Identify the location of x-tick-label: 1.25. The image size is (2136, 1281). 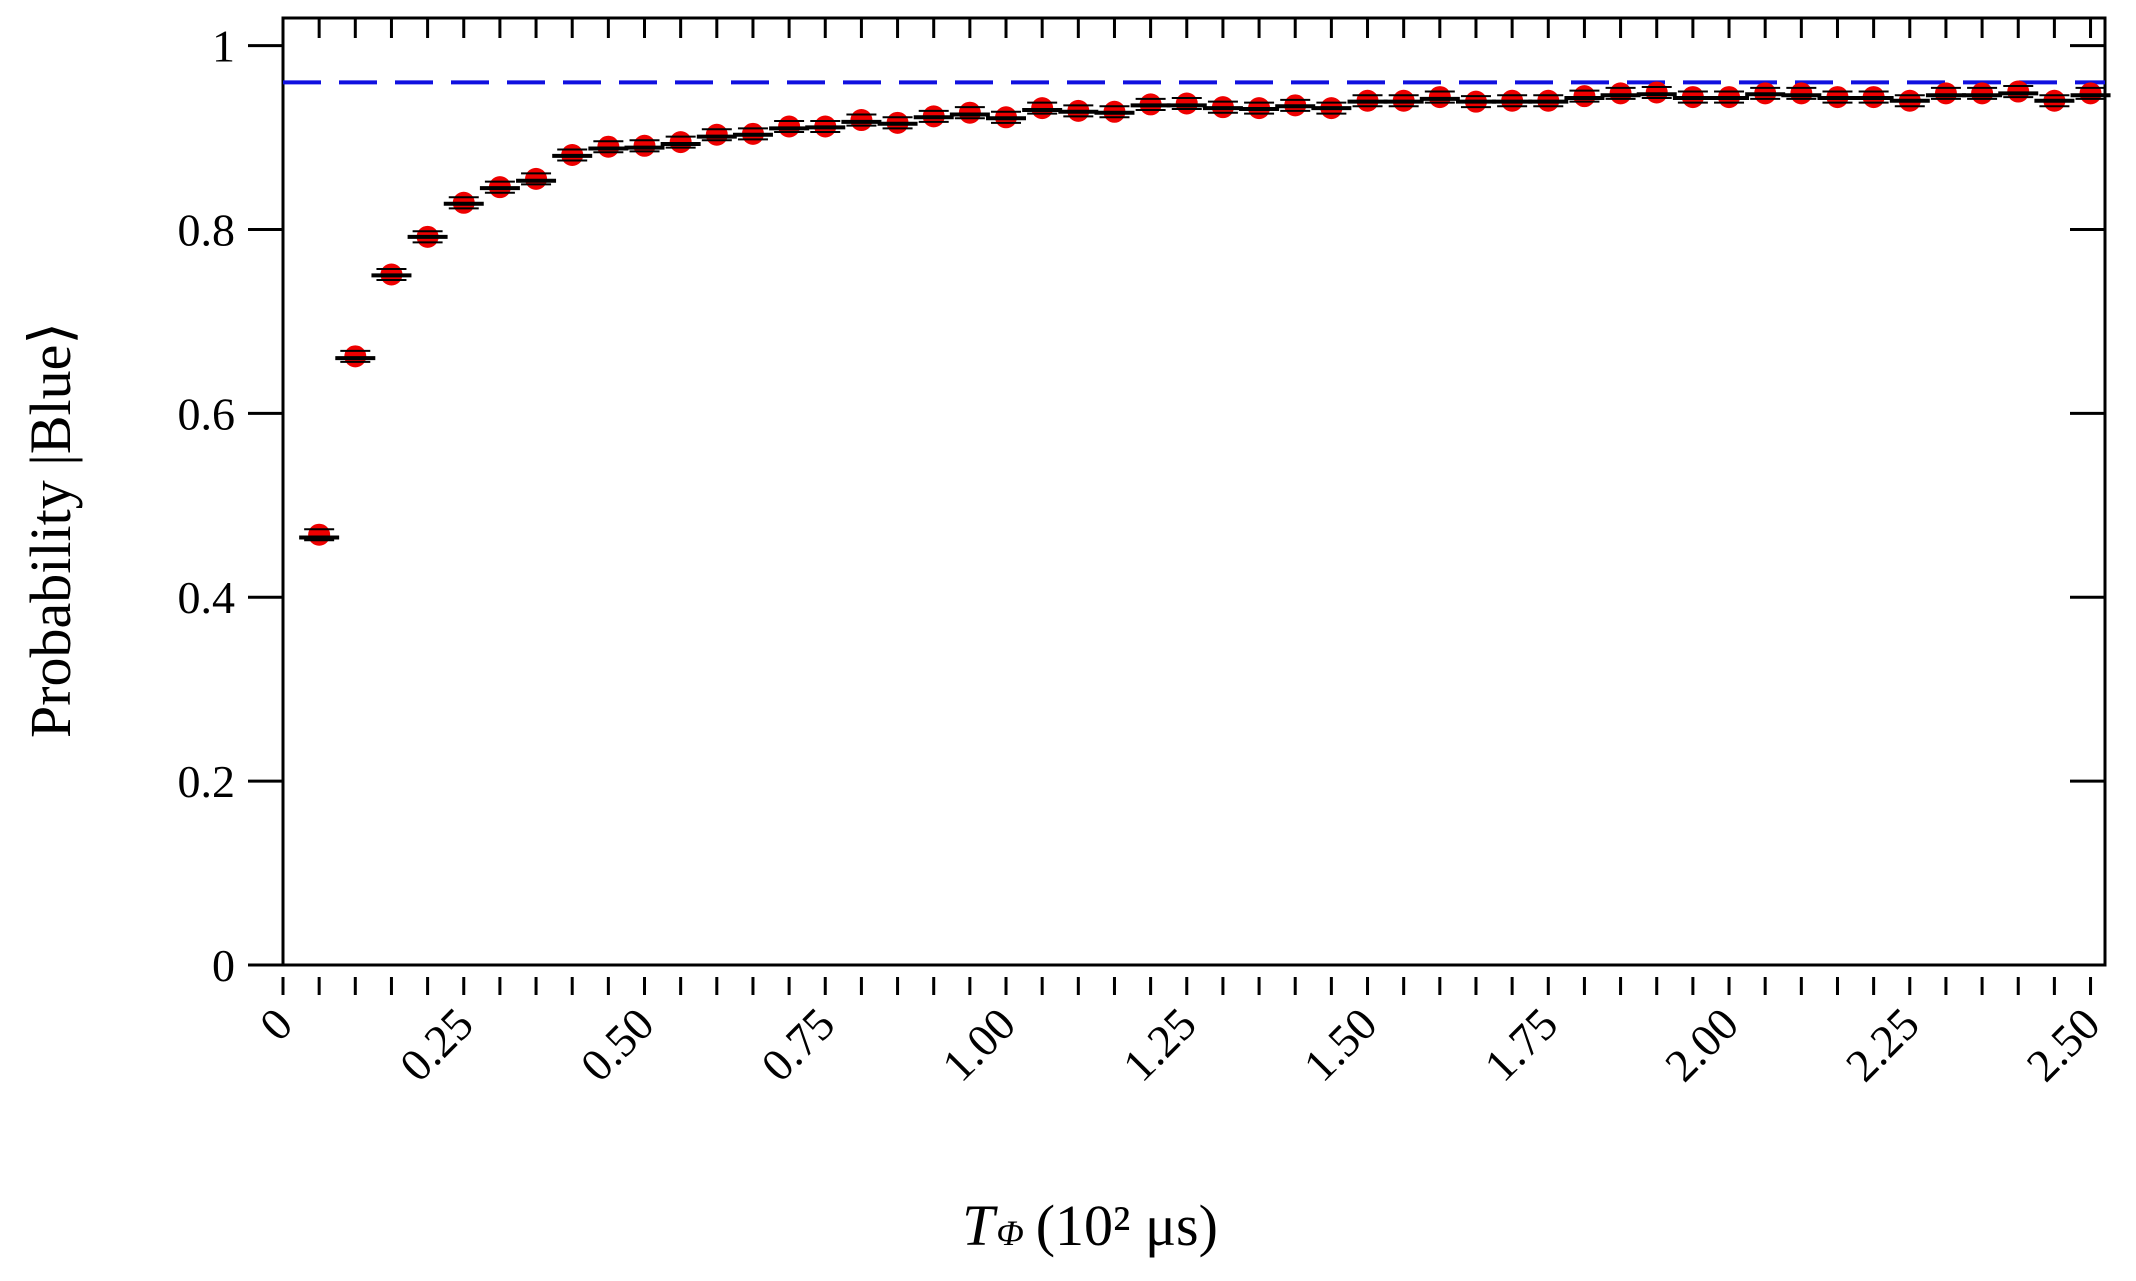
(1159, 1044).